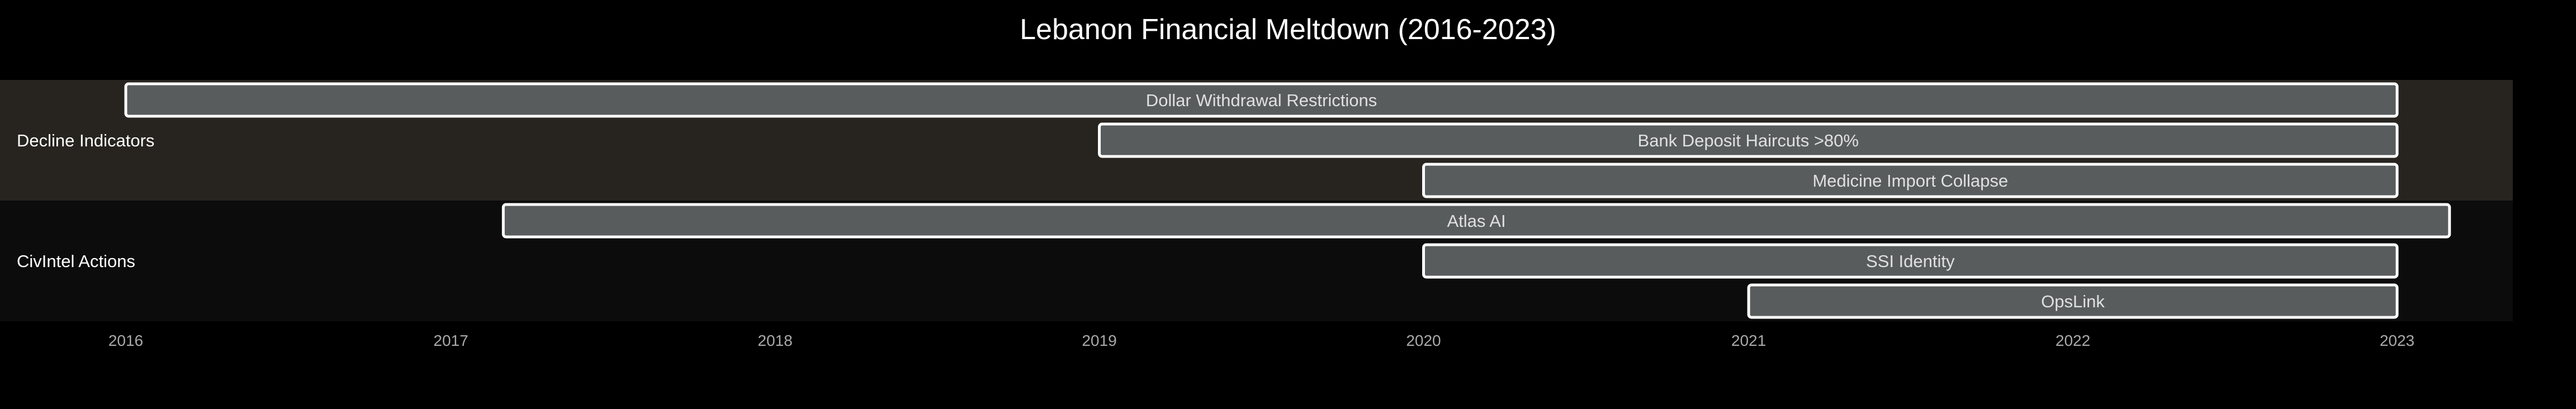 The height and width of the screenshot is (409, 2576). I want to click on task-label: Medicine Import Collapse, so click(1910, 181).